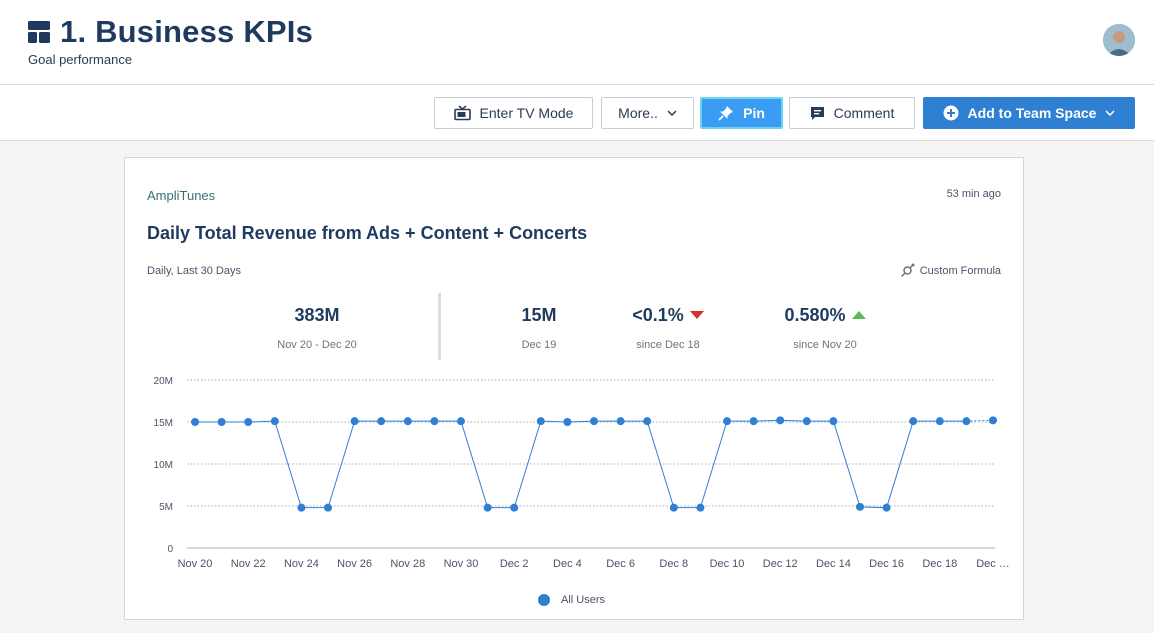  I want to click on updated-time: 53 min ago, so click(973, 194).